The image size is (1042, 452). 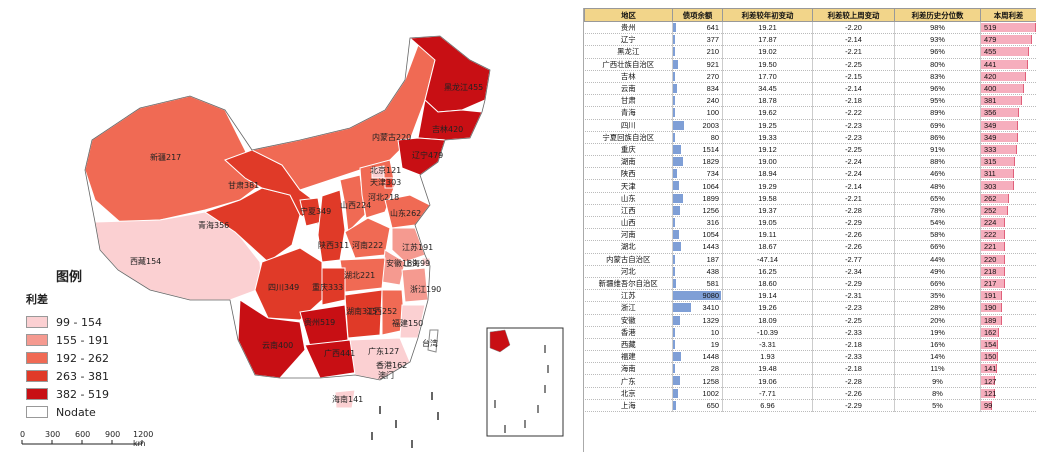 I want to click on table-cell: -2.28, so click(x=853, y=381).